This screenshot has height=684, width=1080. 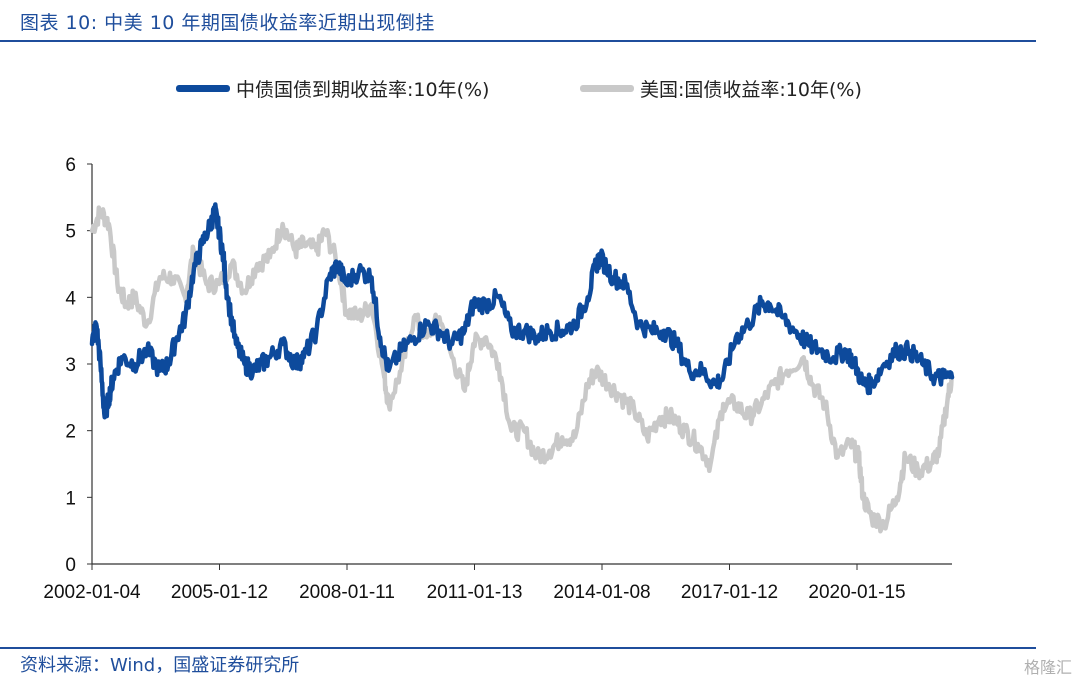 I want to click on legend-label-us: 美国:国债收益率:10年(%), so click(x=751, y=89).